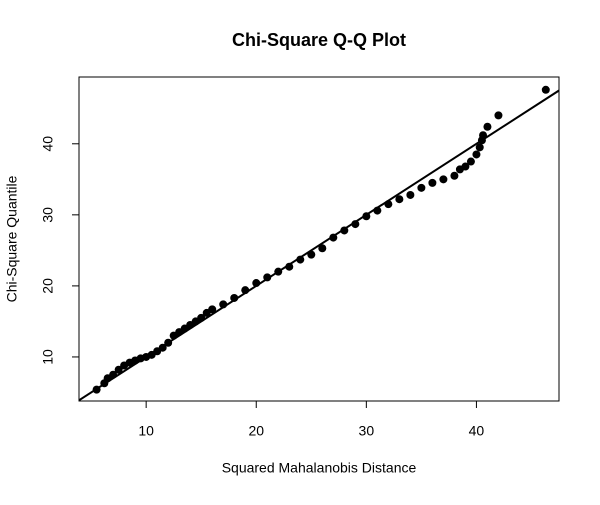  What do you see at coordinates (256, 431) in the screenshot?
I see `x-tick-label: 20` at bounding box center [256, 431].